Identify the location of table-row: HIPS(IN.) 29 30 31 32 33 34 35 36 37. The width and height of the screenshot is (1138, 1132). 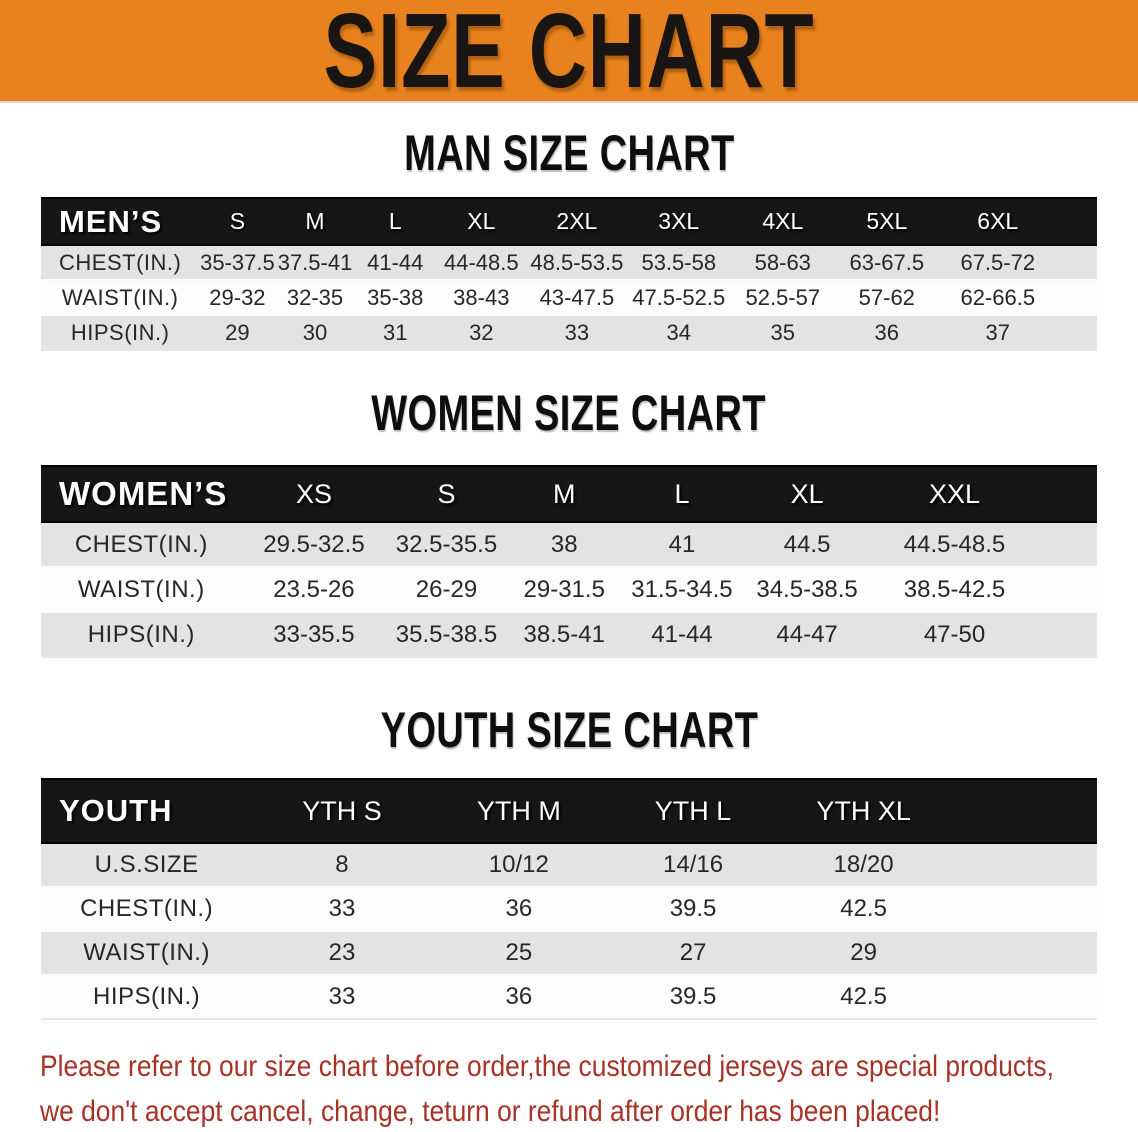
(569, 333).